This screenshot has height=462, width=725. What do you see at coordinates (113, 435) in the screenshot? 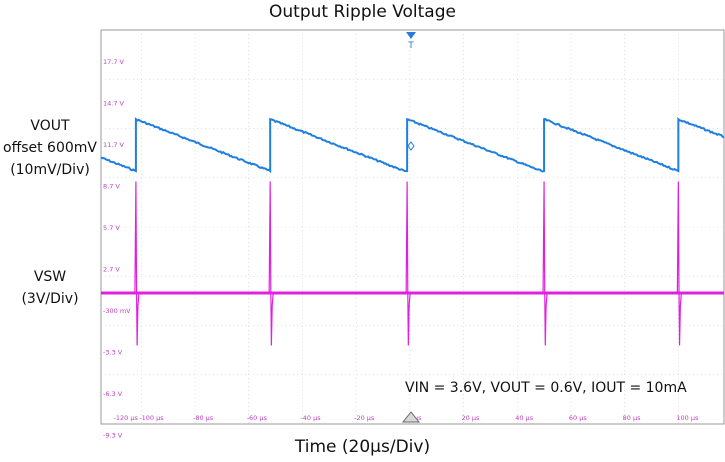
I see `y-tick-label: -9.3 V` at bounding box center [113, 435].